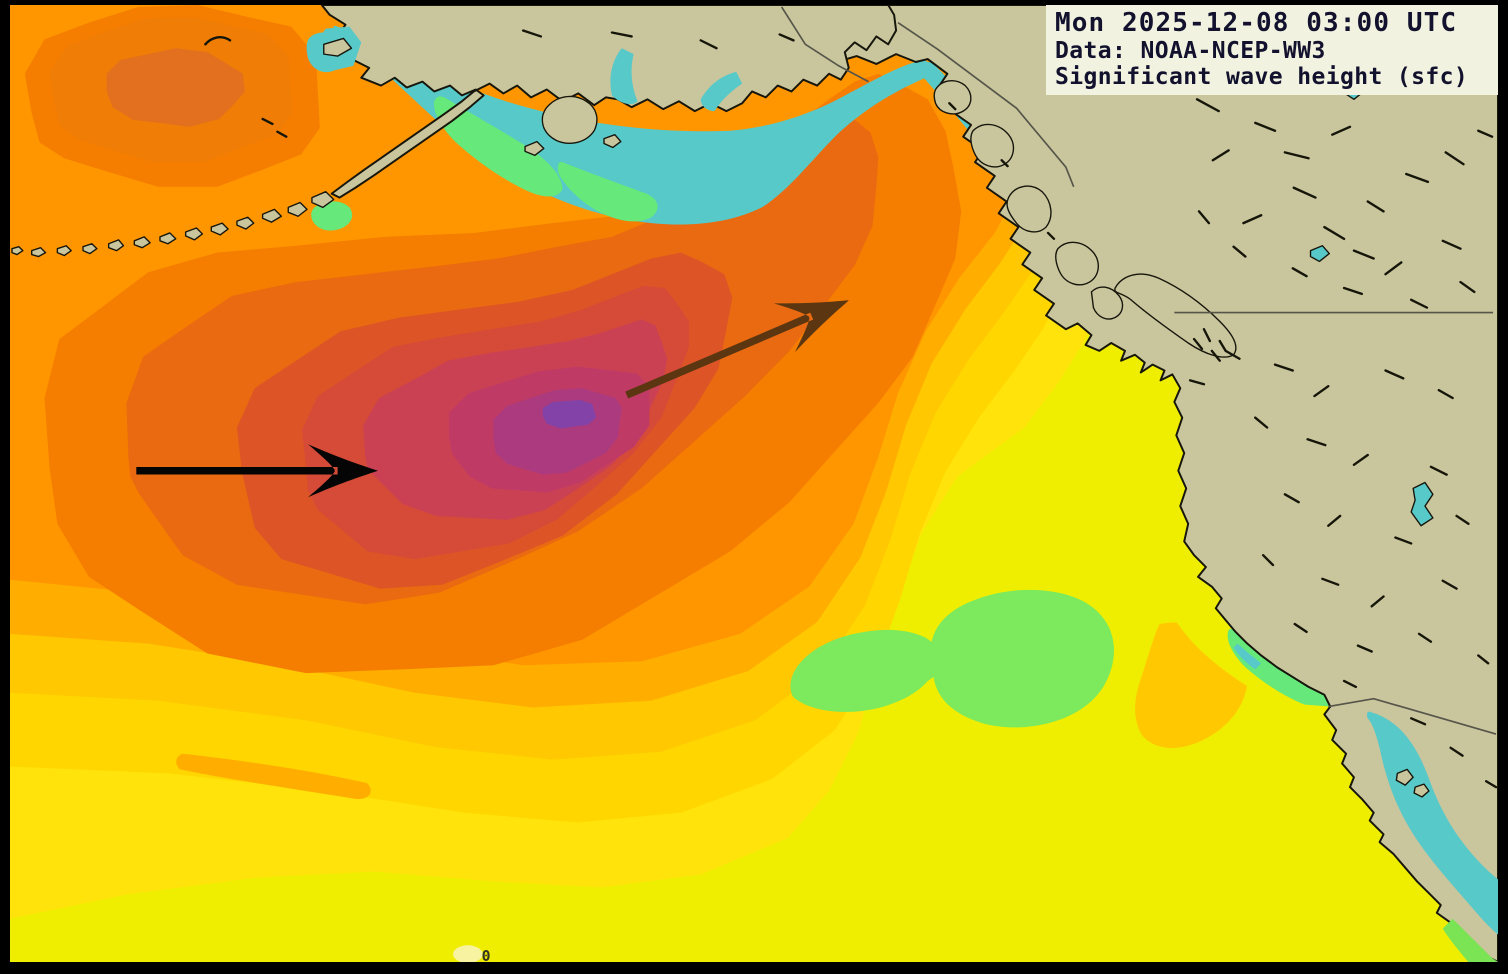 This screenshot has width=1508, height=974. I want to click on gulf-islands, so click(1412, 783).